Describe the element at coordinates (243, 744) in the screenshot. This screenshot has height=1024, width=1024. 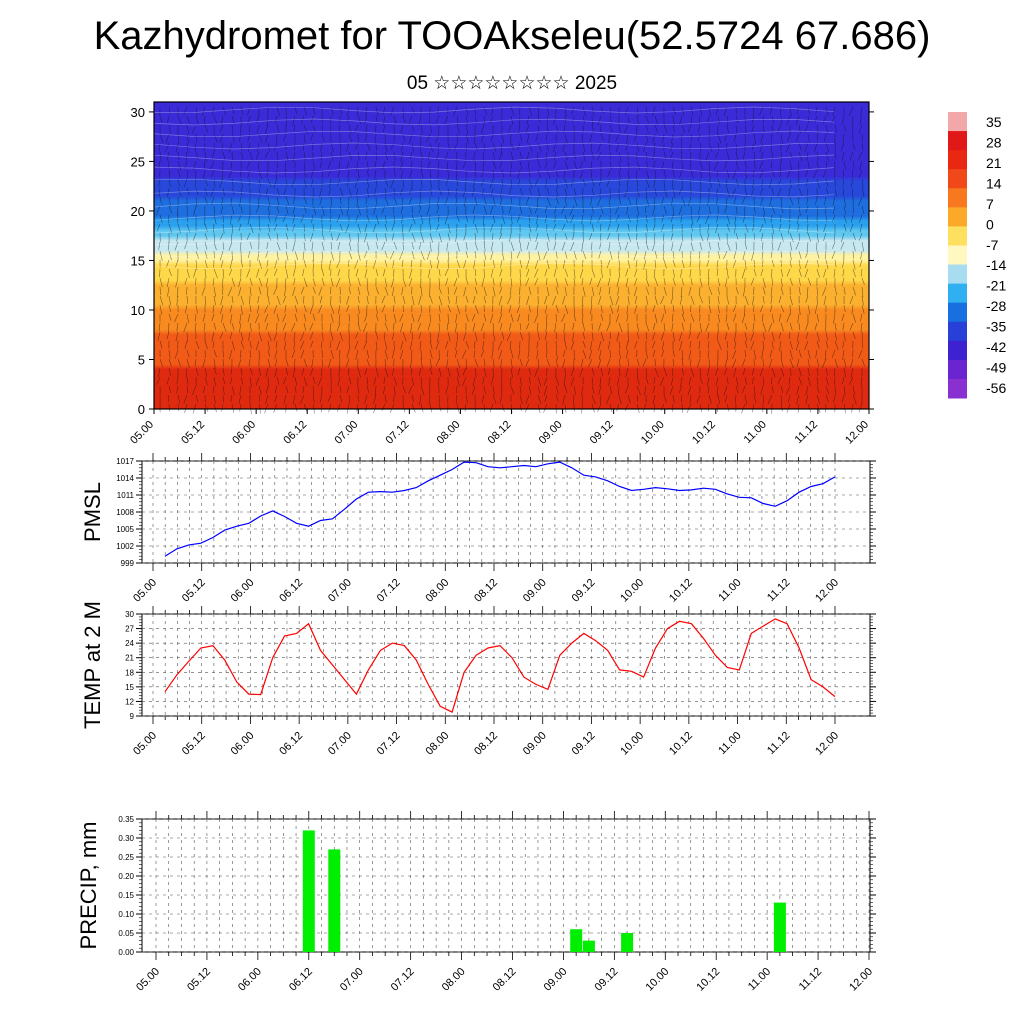
I see `temp2m-x-tick-label: 06.00` at that location.